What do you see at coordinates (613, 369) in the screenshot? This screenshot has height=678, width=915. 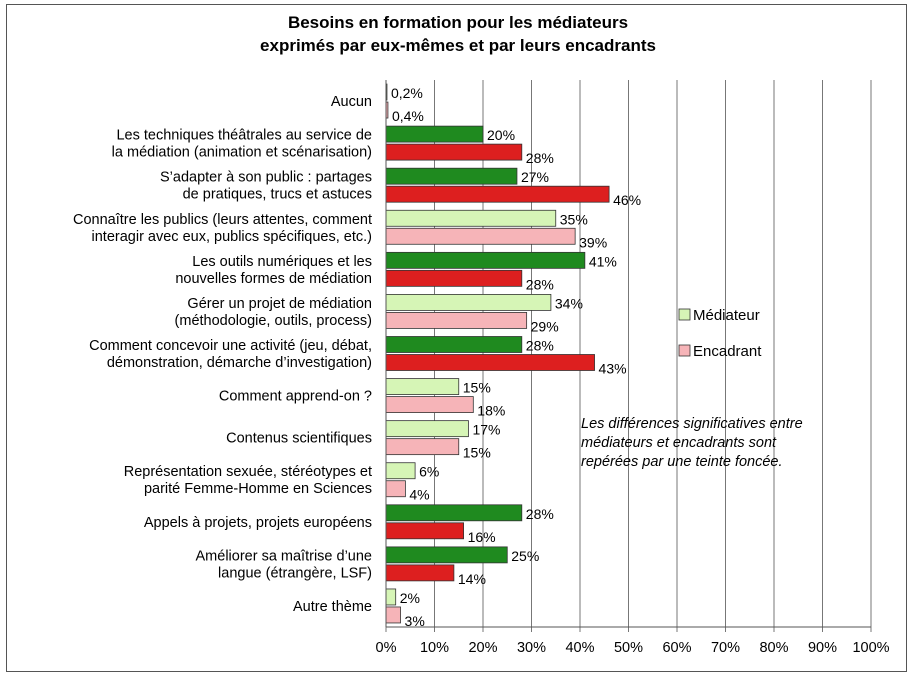 I see `data-label: 43%` at bounding box center [613, 369].